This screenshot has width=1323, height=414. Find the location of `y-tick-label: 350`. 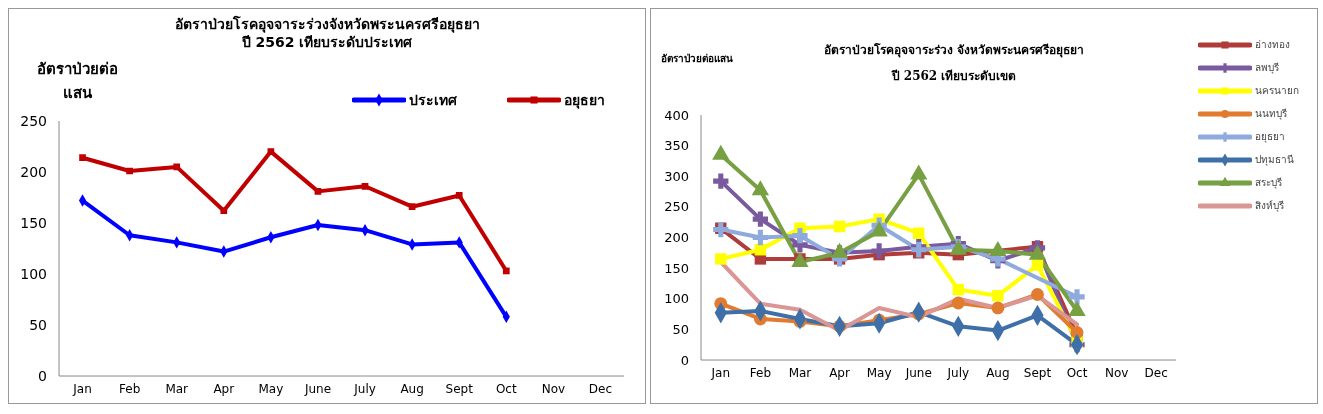

y-tick-label: 350 is located at coordinates (676, 146).